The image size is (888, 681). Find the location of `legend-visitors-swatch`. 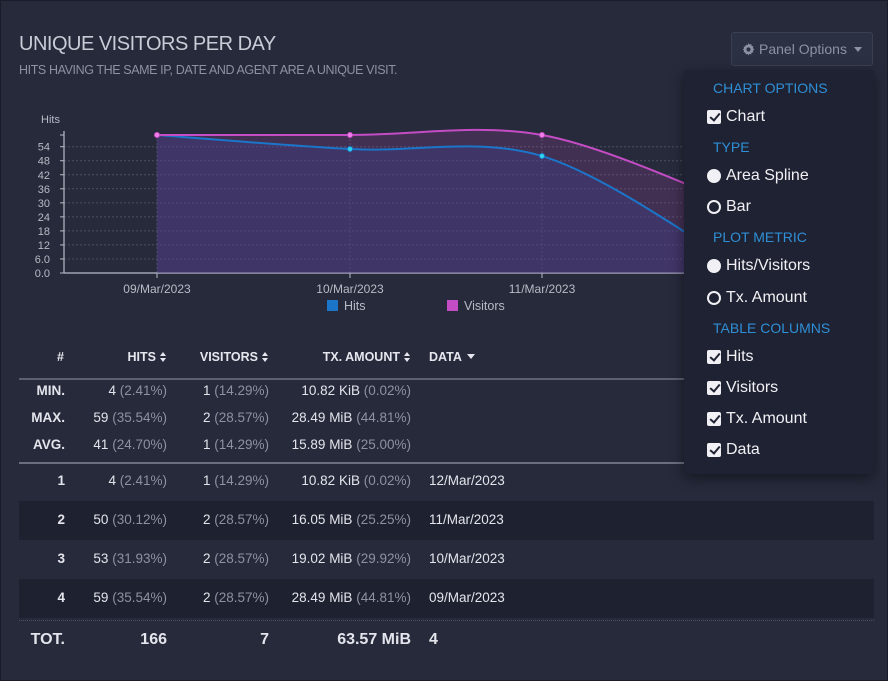

legend-visitors-swatch is located at coordinates (452, 305).